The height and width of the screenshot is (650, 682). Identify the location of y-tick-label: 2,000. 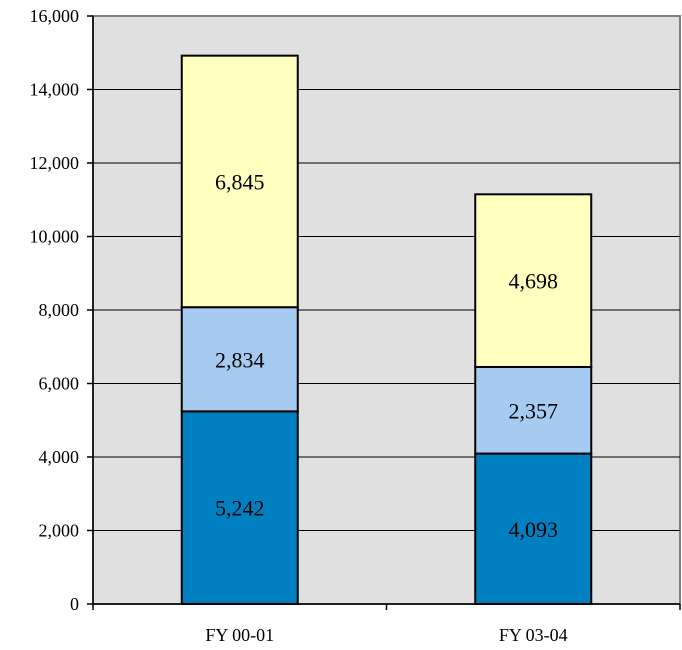
(59, 531).